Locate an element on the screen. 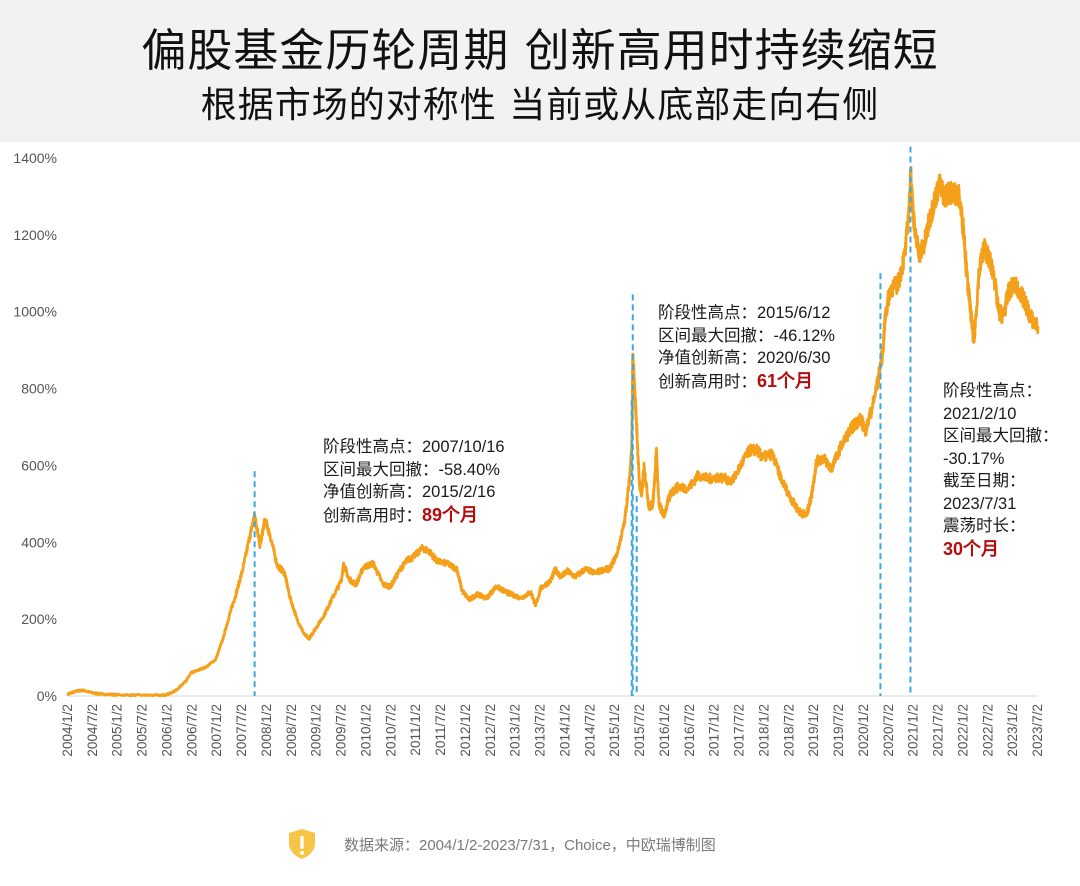 This screenshot has width=1080, height=886. x-tick-label: 2014/1/2 is located at coordinates (564, 730).